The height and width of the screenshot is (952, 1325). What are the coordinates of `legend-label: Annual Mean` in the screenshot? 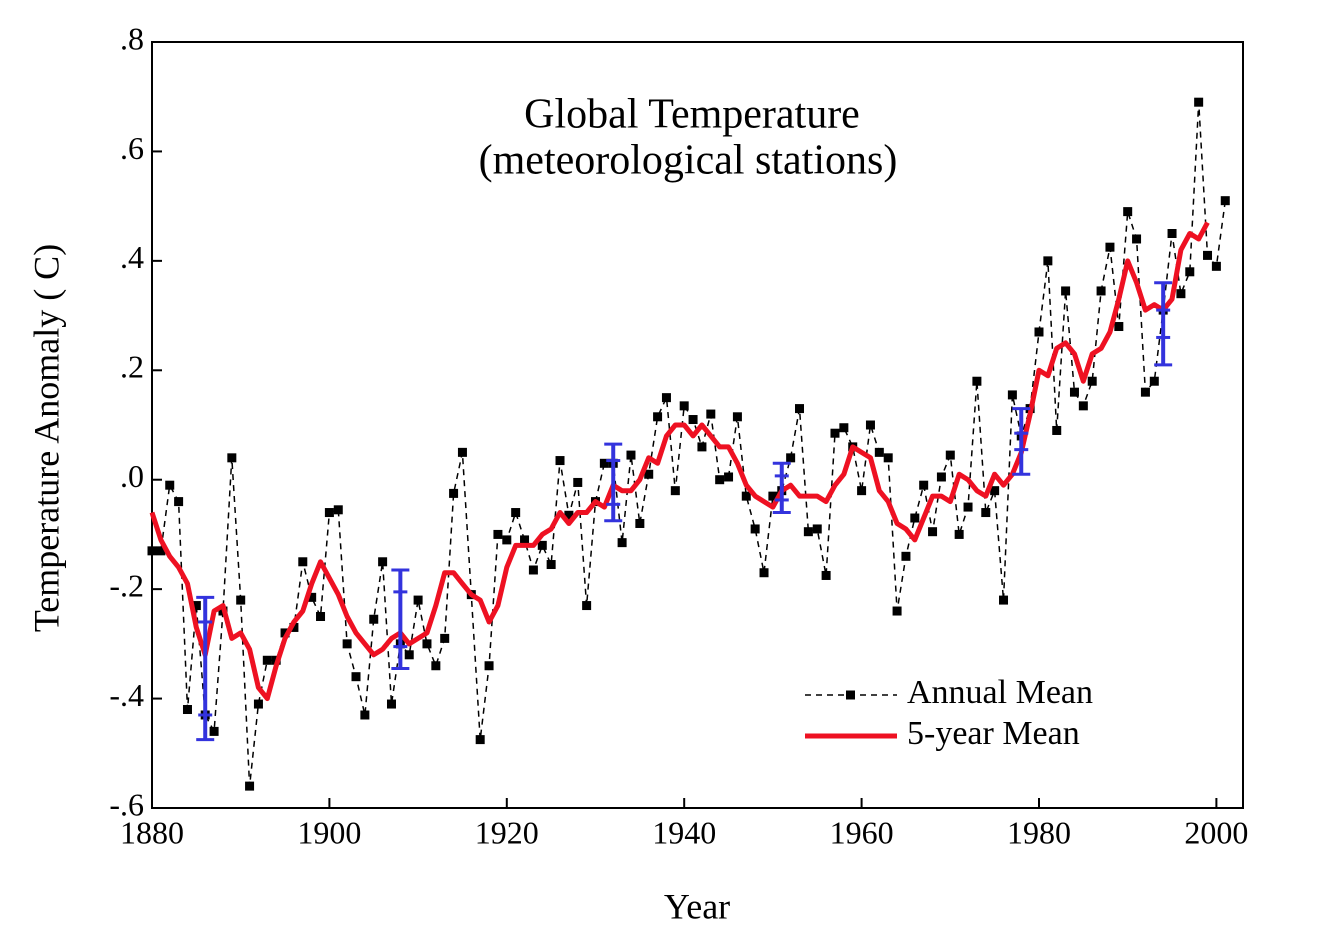 It's located at (1000, 692).